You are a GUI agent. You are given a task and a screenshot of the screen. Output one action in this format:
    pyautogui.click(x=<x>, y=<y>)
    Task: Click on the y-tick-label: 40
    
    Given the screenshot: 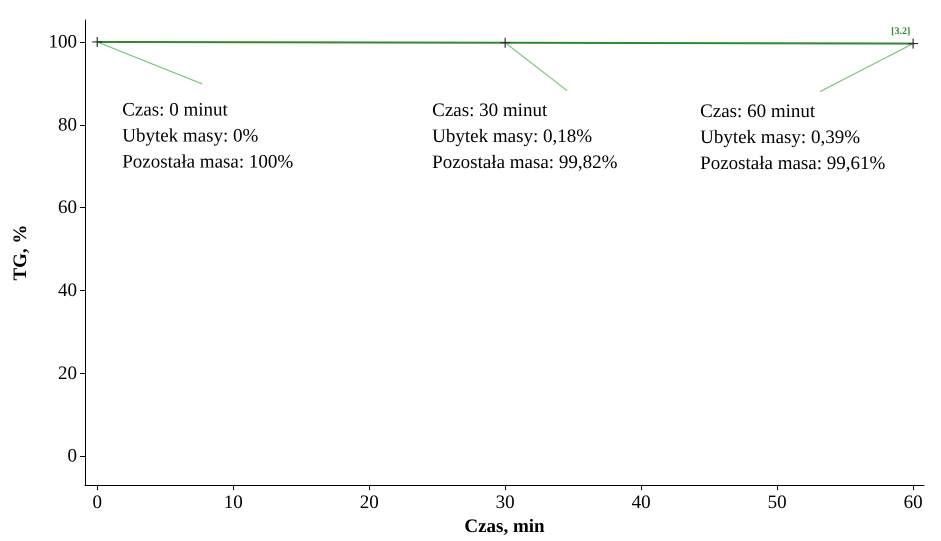 What is the action you would take?
    pyautogui.click(x=67, y=290)
    